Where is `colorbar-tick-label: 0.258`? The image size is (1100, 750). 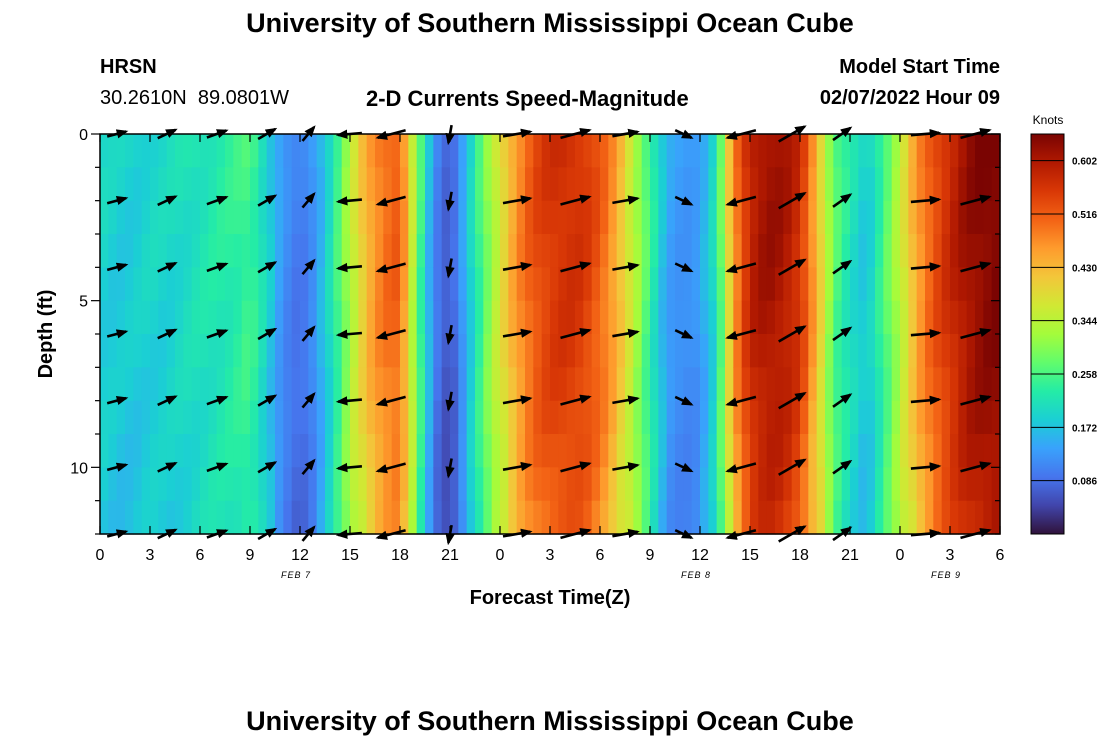
colorbar-tick-label: 0.258 is located at coordinates (1084, 375).